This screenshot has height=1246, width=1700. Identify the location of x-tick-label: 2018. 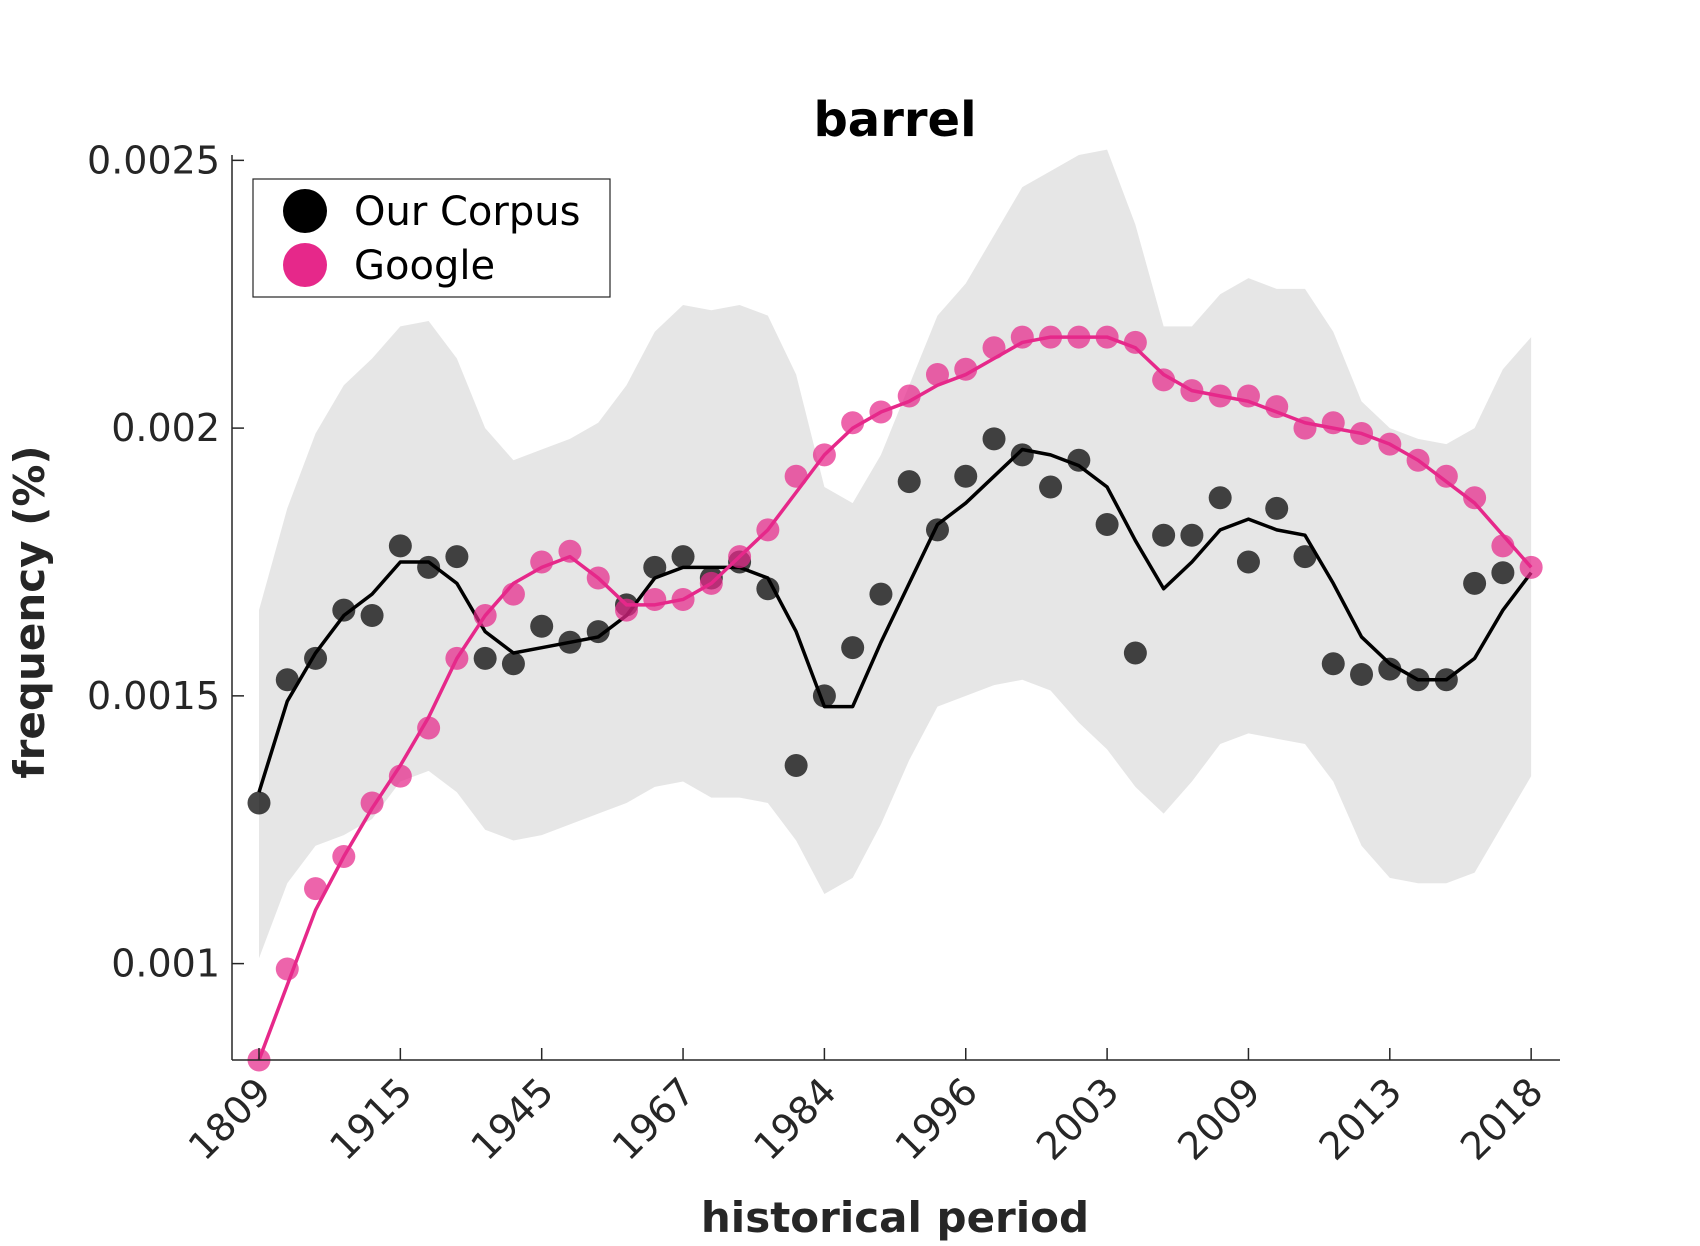
(1502, 1119).